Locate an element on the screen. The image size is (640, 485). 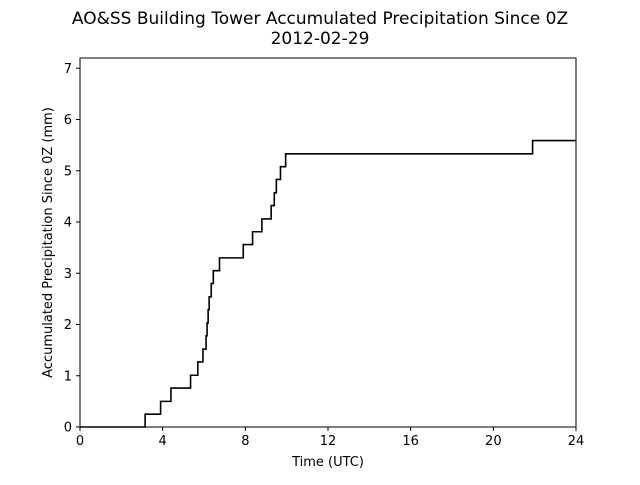
x-axis: 0 4 8 12 16 20 24 is located at coordinates (330, 438).